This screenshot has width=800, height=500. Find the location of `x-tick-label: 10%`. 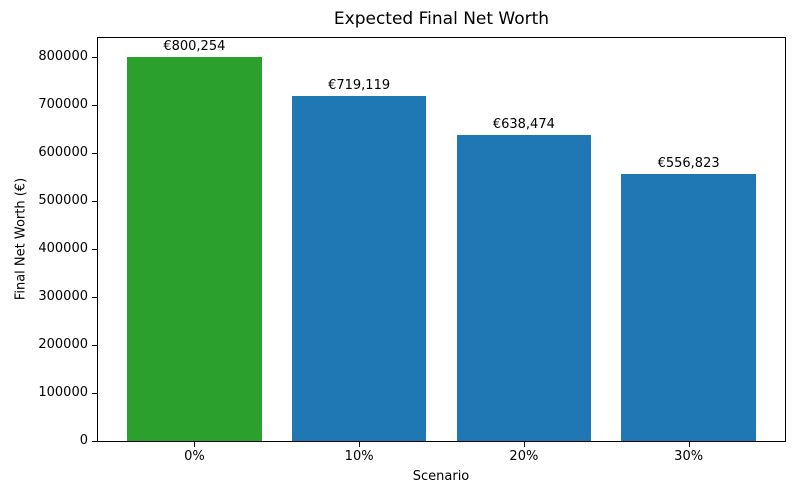

x-tick-label: 10% is located at coordinates (359, 456).